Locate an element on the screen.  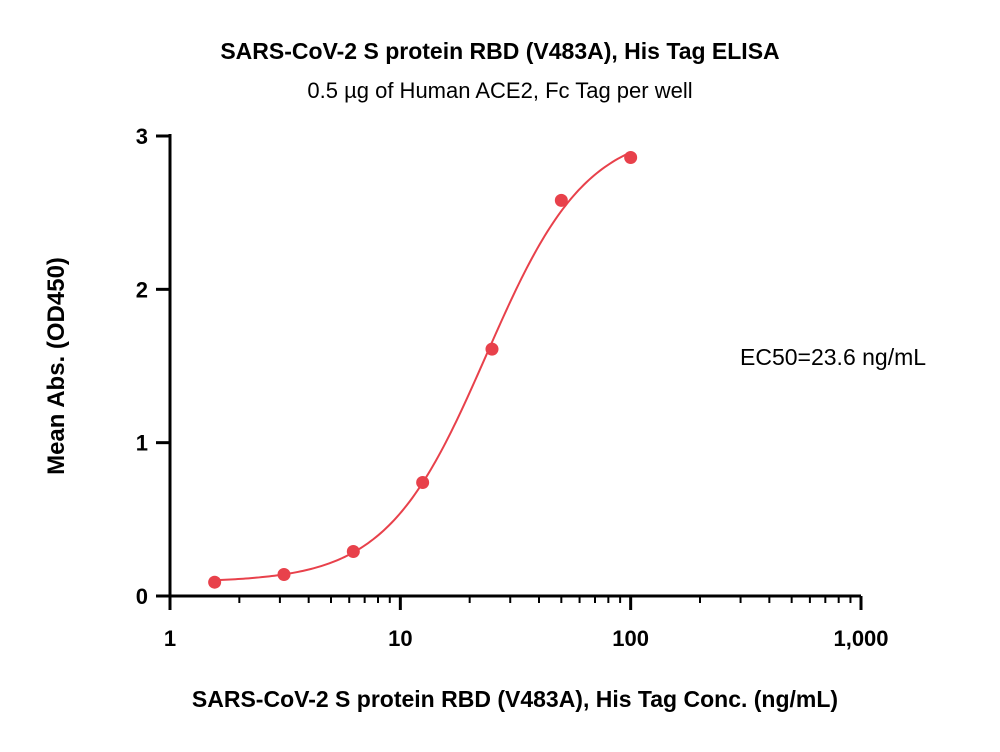
y-tick-label: 1 is located at coordinates (142, 443).